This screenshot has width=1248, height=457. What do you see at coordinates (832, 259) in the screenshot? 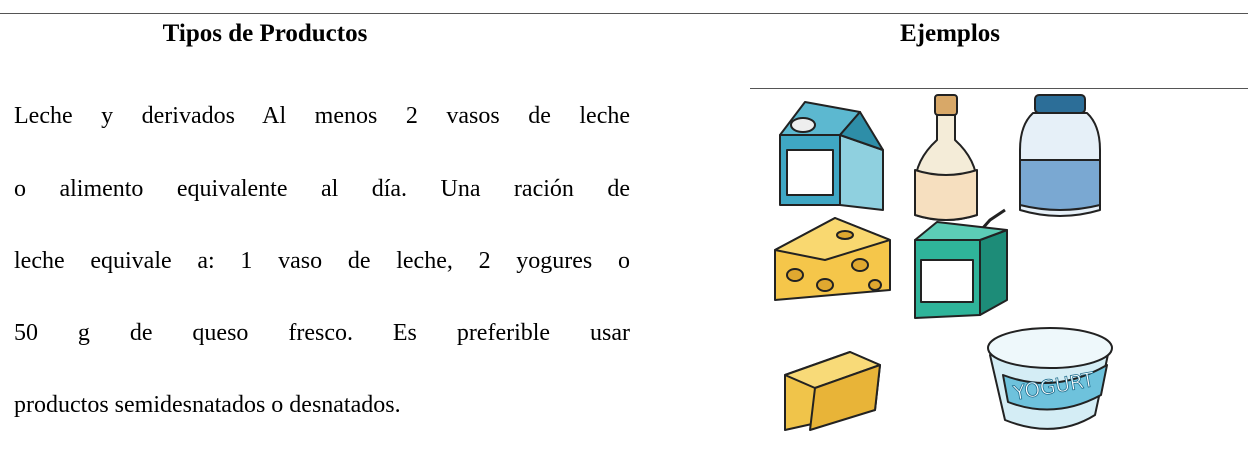
I see `cheese` at bounding box center [832, 259].